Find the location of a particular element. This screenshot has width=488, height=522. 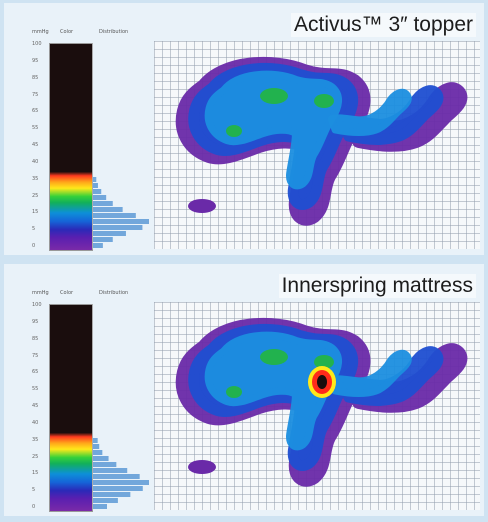

panel-title: Innerspring mattress is located at coordinates (377, 286).